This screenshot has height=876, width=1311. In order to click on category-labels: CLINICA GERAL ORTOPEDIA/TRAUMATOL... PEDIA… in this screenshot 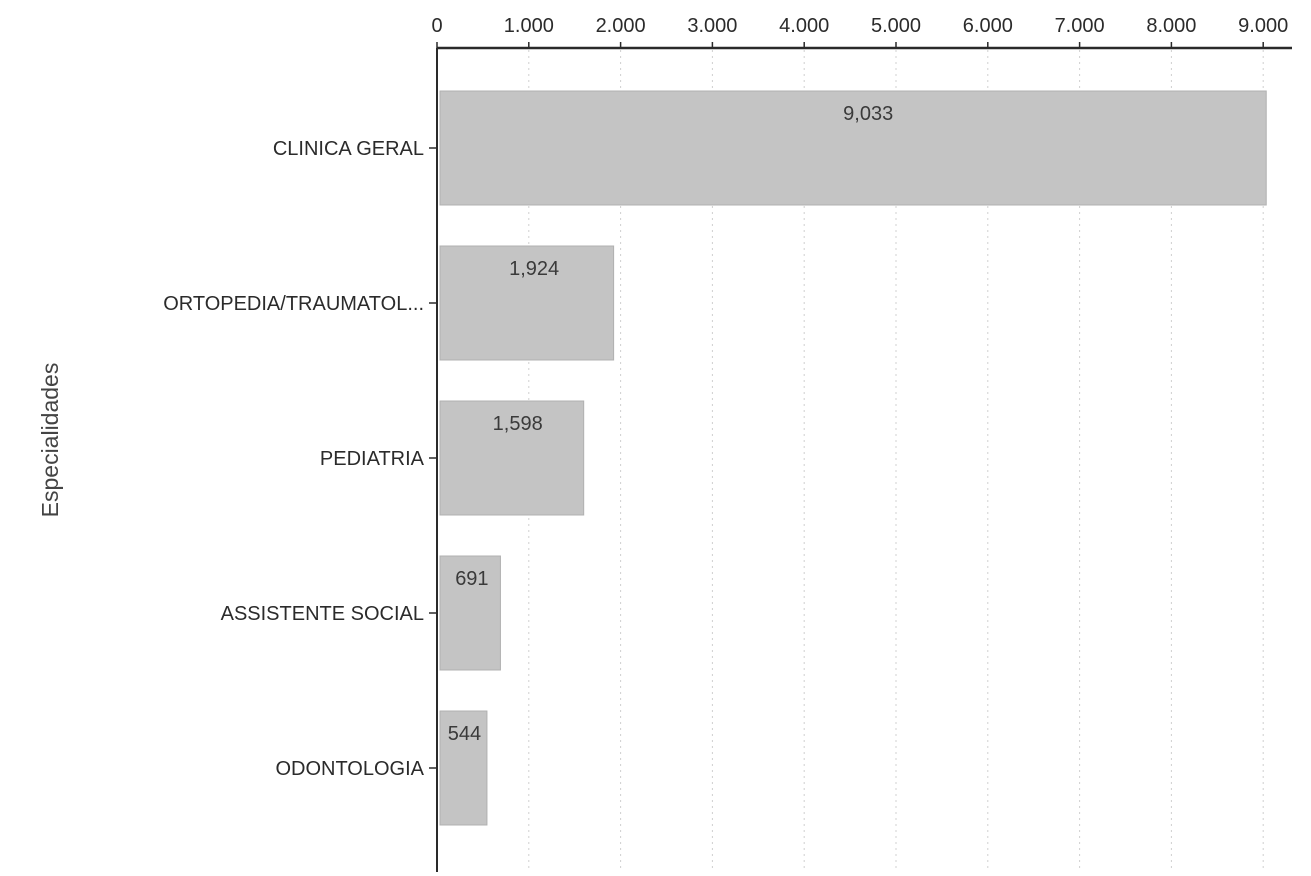, I will do `click(293, 459)`.